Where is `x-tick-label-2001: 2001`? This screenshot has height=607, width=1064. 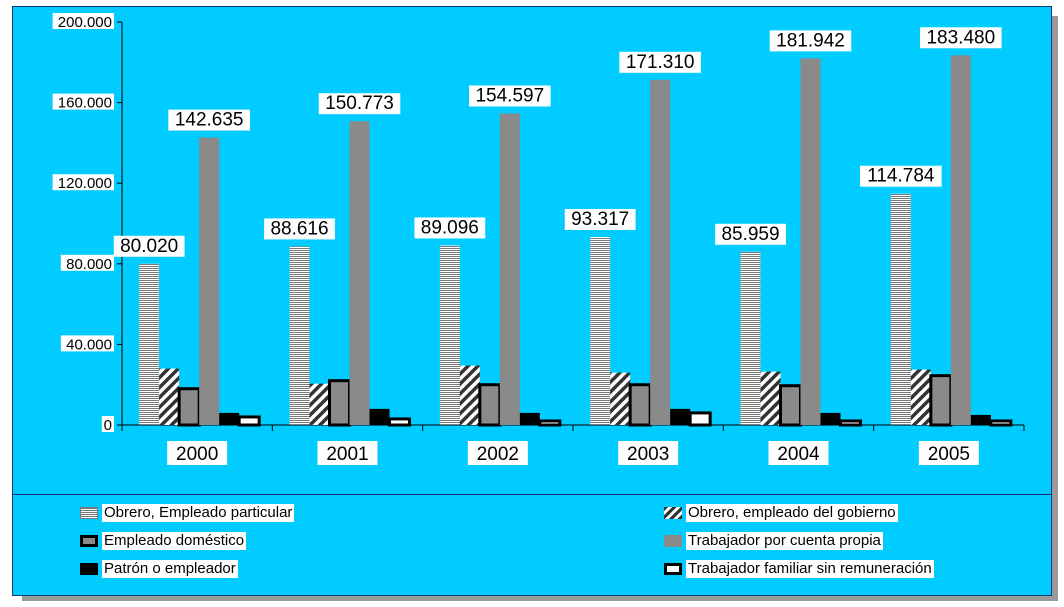 x-tick-label-2001: 2001 is located at coordinates (347, 454).